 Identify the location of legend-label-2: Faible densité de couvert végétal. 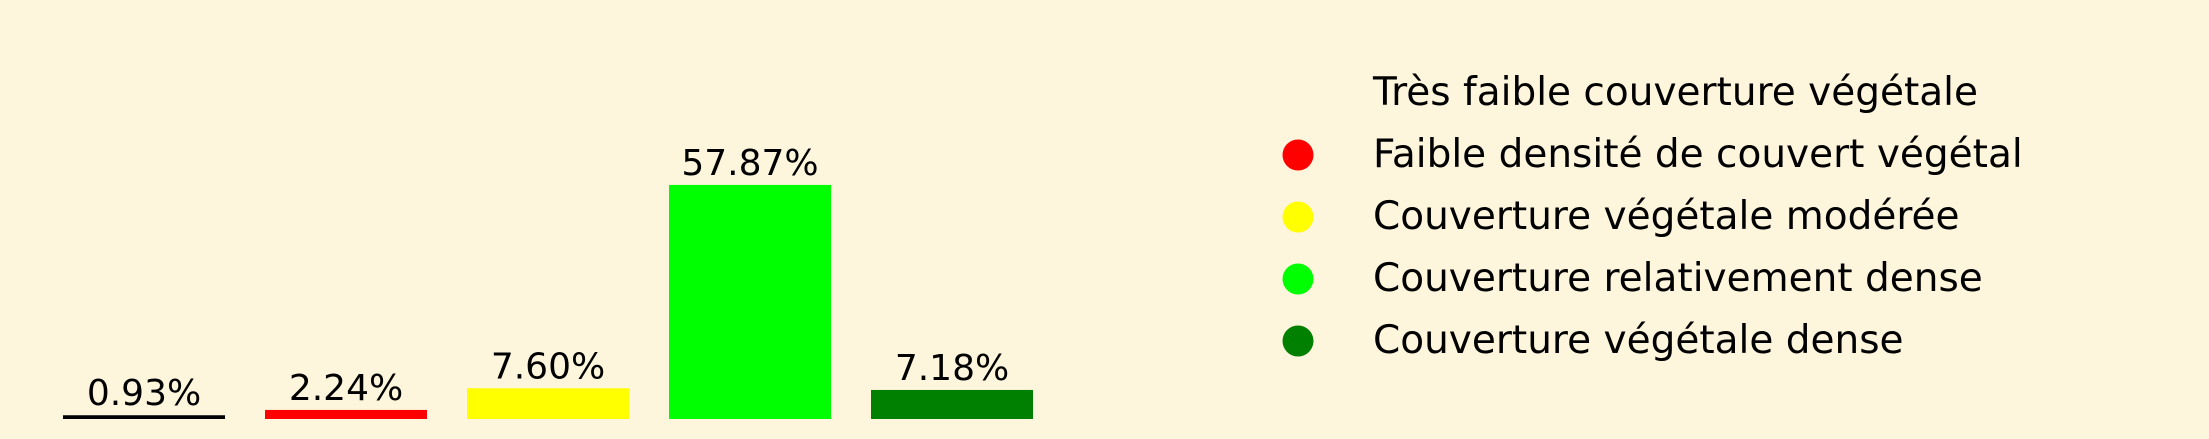
(1698, 154).